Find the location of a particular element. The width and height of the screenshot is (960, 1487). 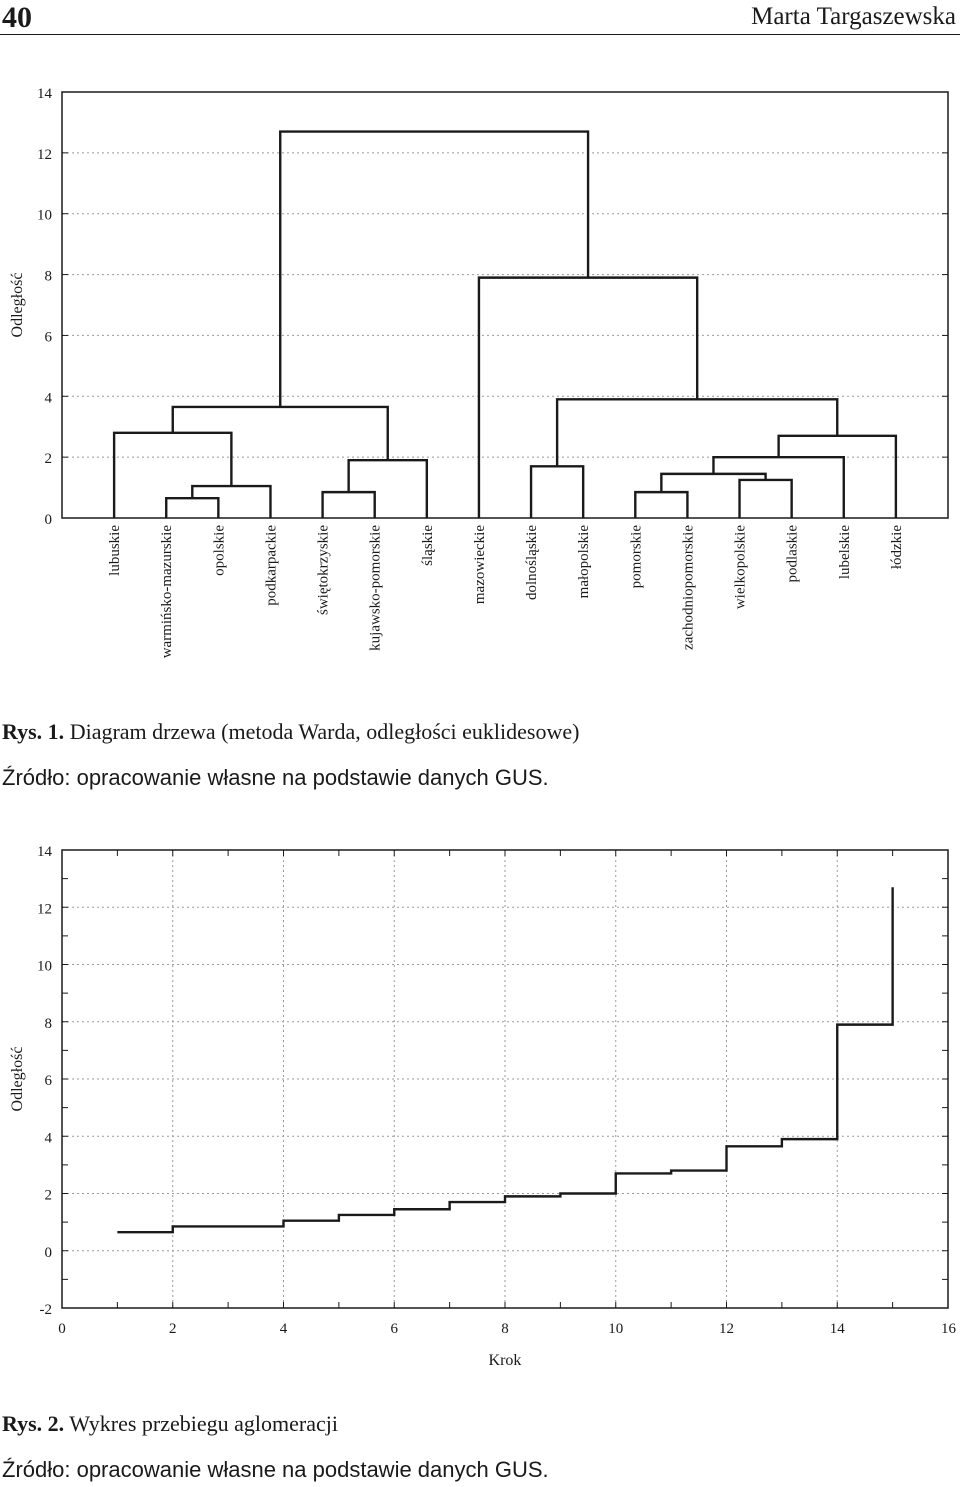

x-axis-label: Krok is located at coordinates (505, 1360).